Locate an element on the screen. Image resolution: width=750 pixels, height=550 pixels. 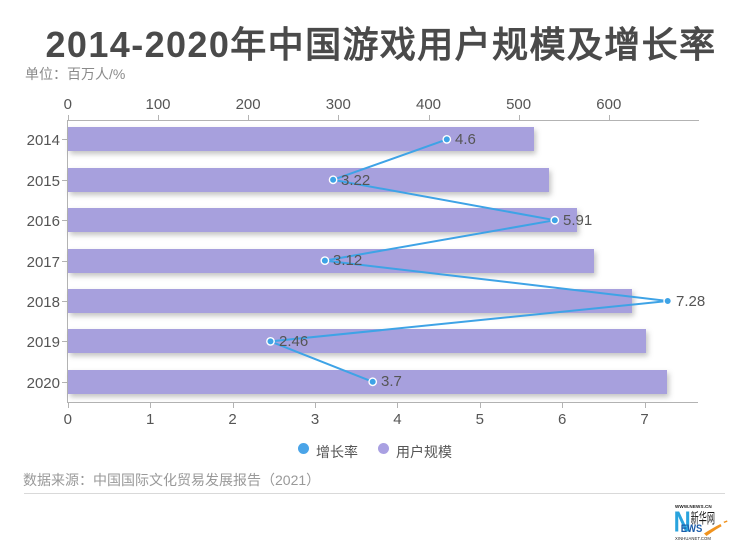
svg-text: N is located at coordinates (682, 521).